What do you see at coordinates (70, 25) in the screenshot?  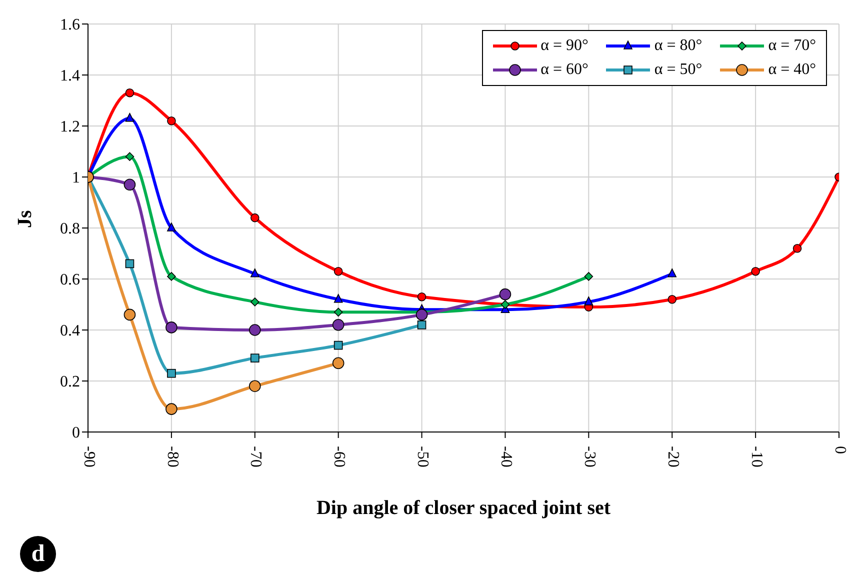 I see `y-tick-label: 1.6` at bounding box center [70, 25].